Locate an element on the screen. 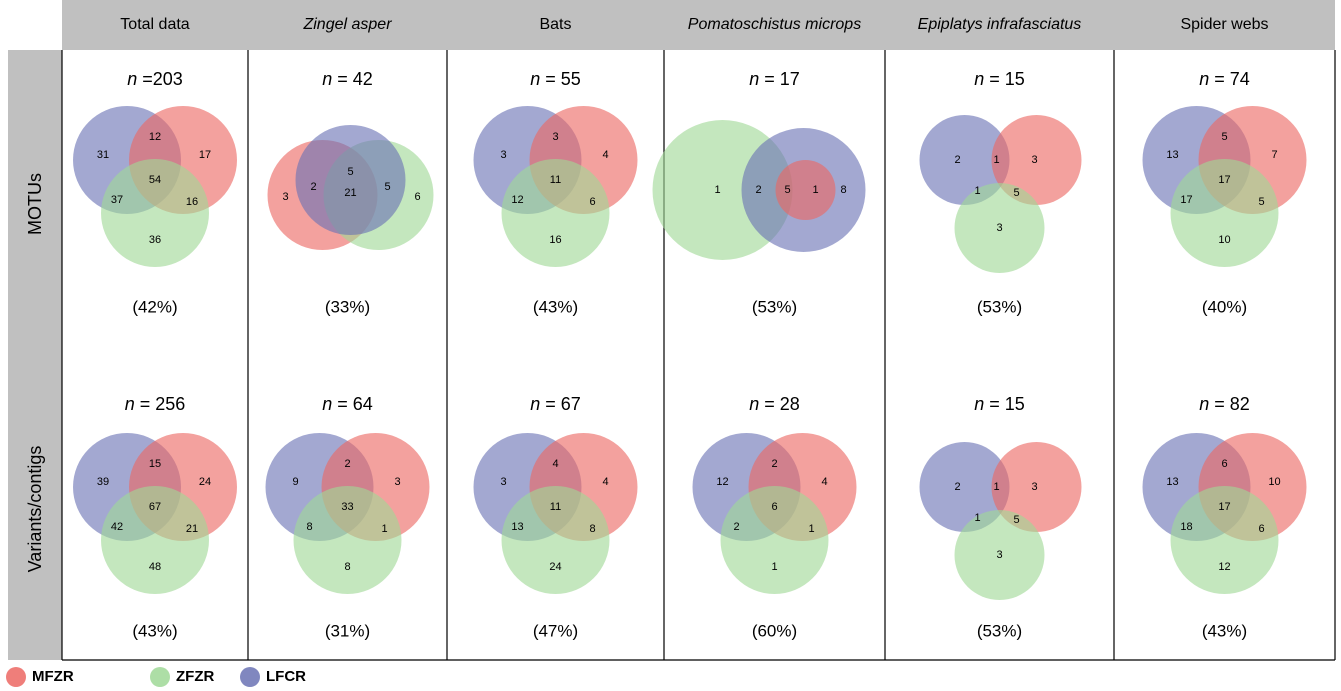  n-label: n = 256 is located at coordinates (155, 404).